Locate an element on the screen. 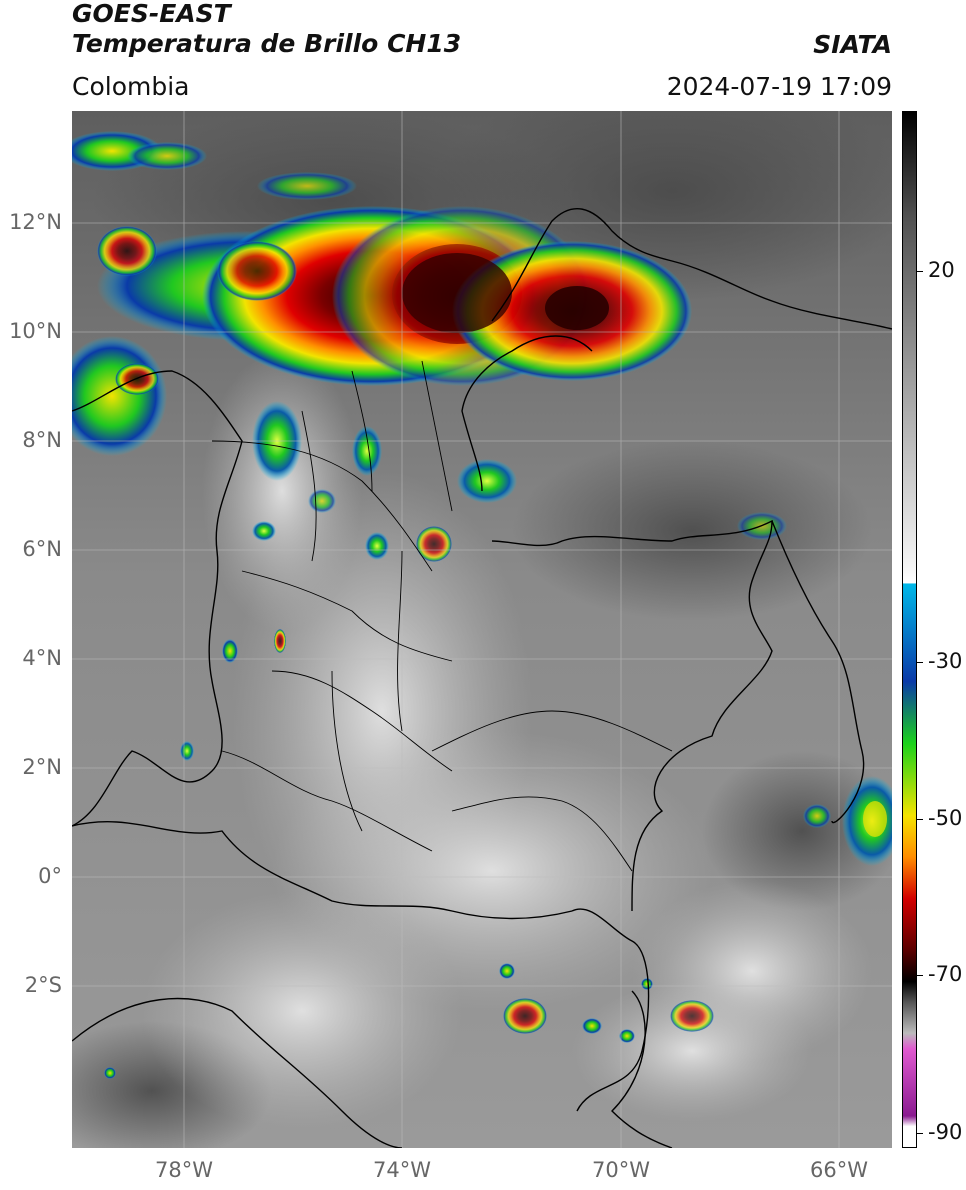 The height and width of the screenshot is (1190, 966). lat-label: 4°N is located at coordinates (42, 658).